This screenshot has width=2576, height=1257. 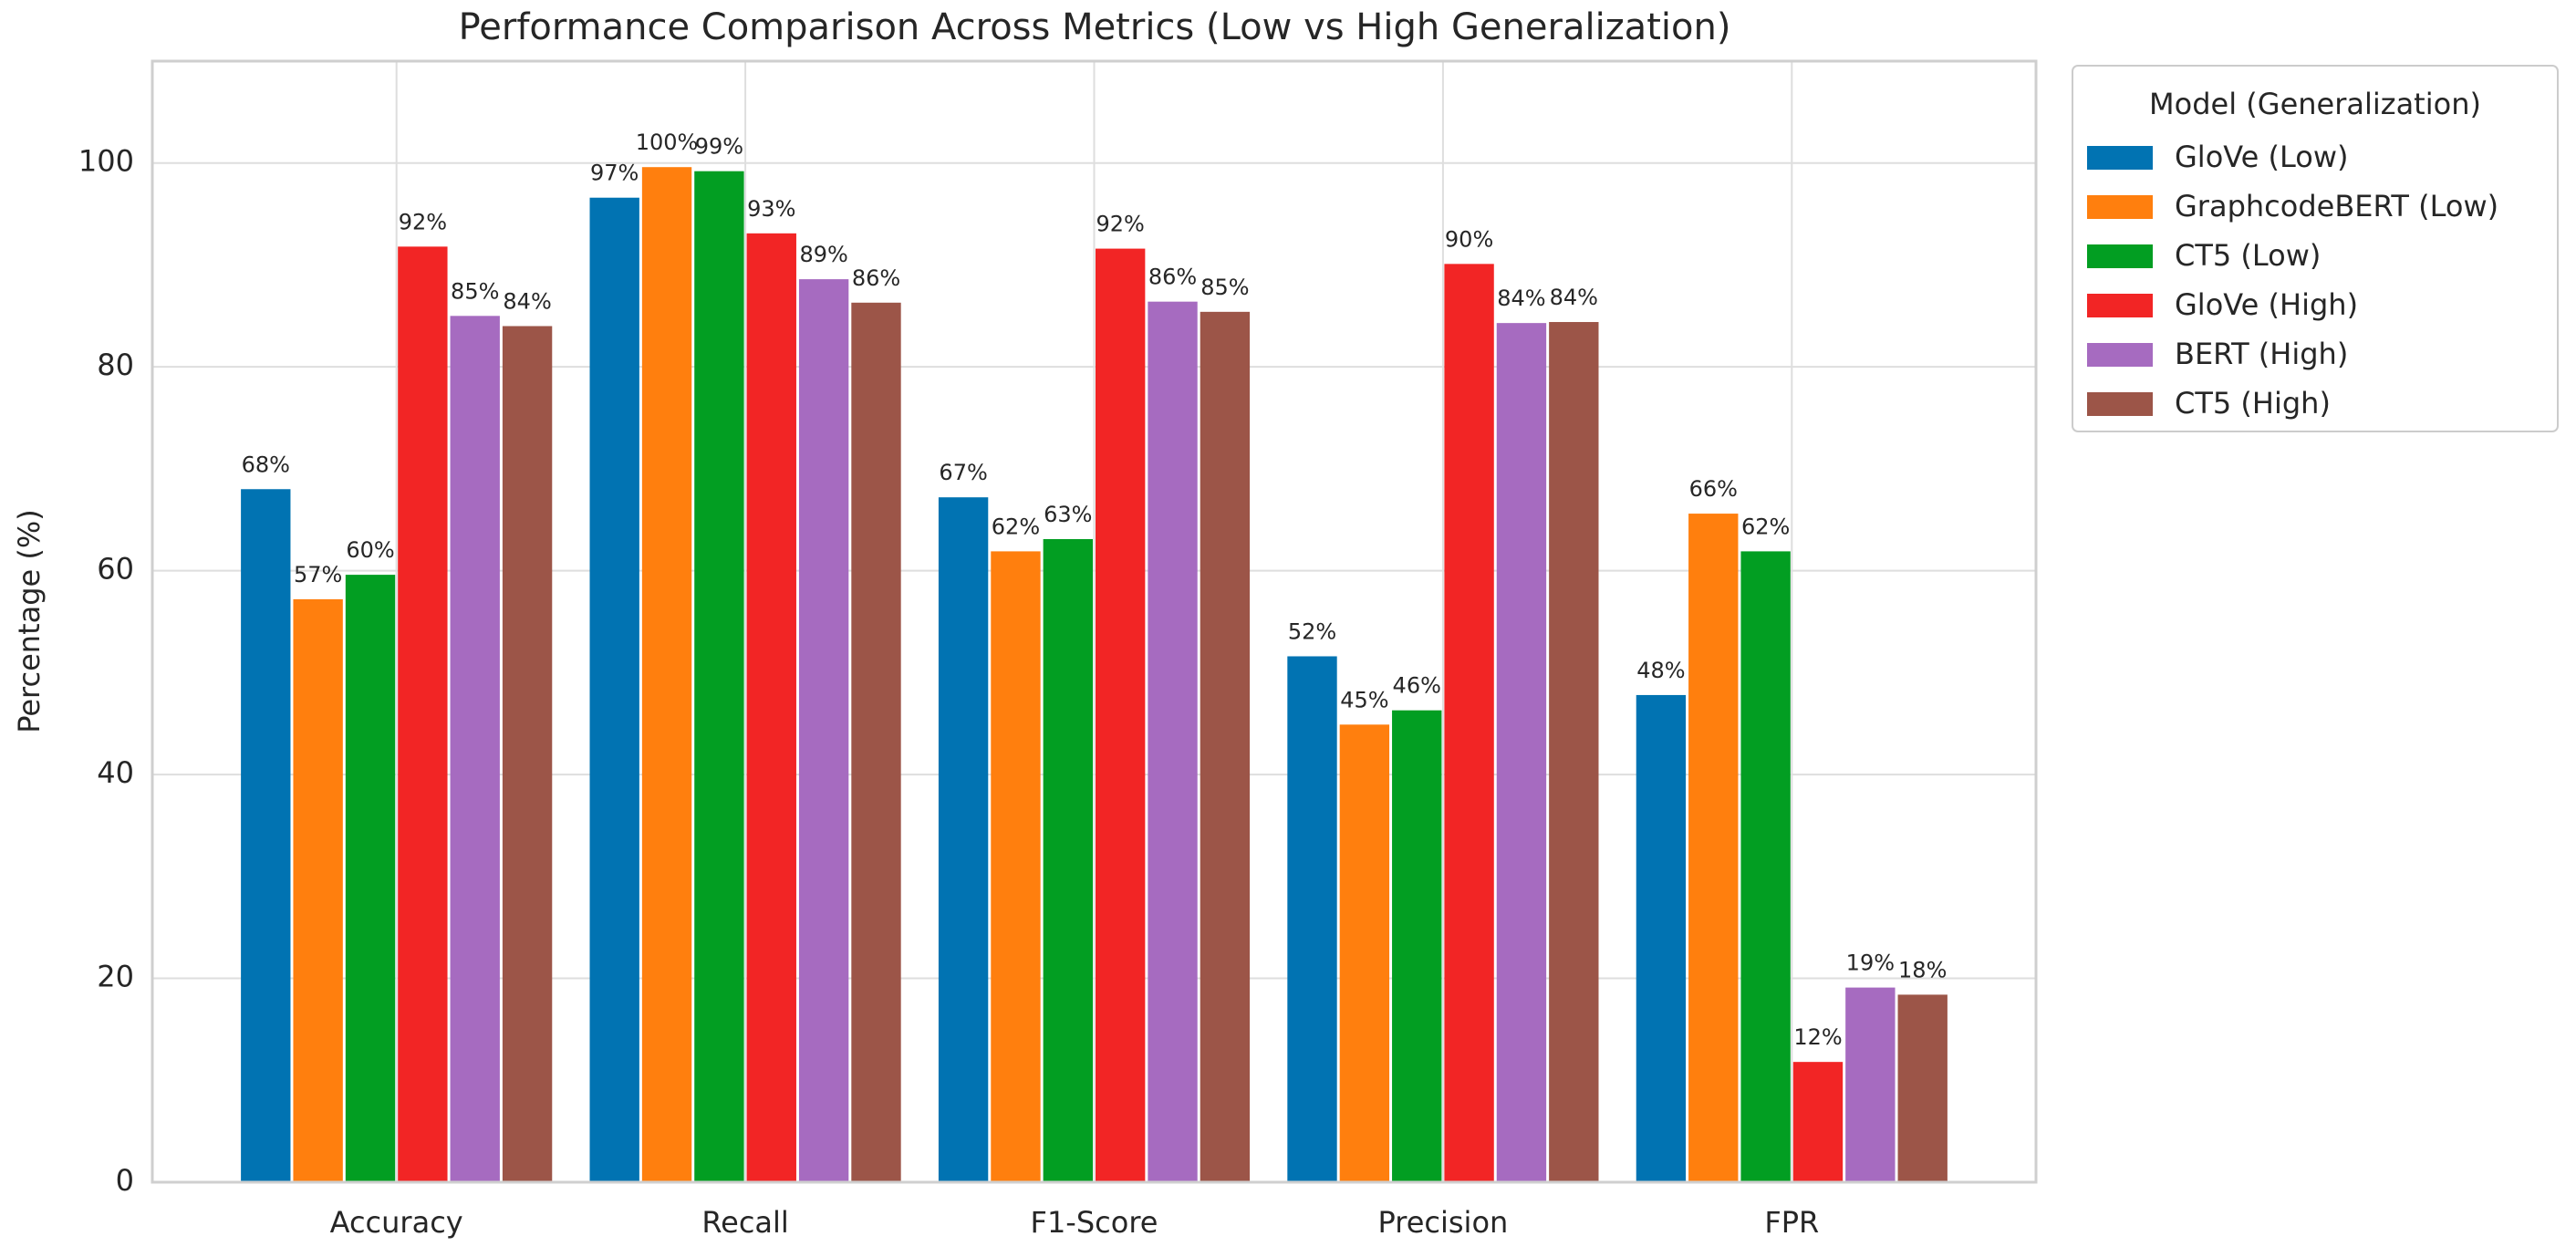 I want to click on x-tick-label: F1-Score, so click(x=1094, y=1222).